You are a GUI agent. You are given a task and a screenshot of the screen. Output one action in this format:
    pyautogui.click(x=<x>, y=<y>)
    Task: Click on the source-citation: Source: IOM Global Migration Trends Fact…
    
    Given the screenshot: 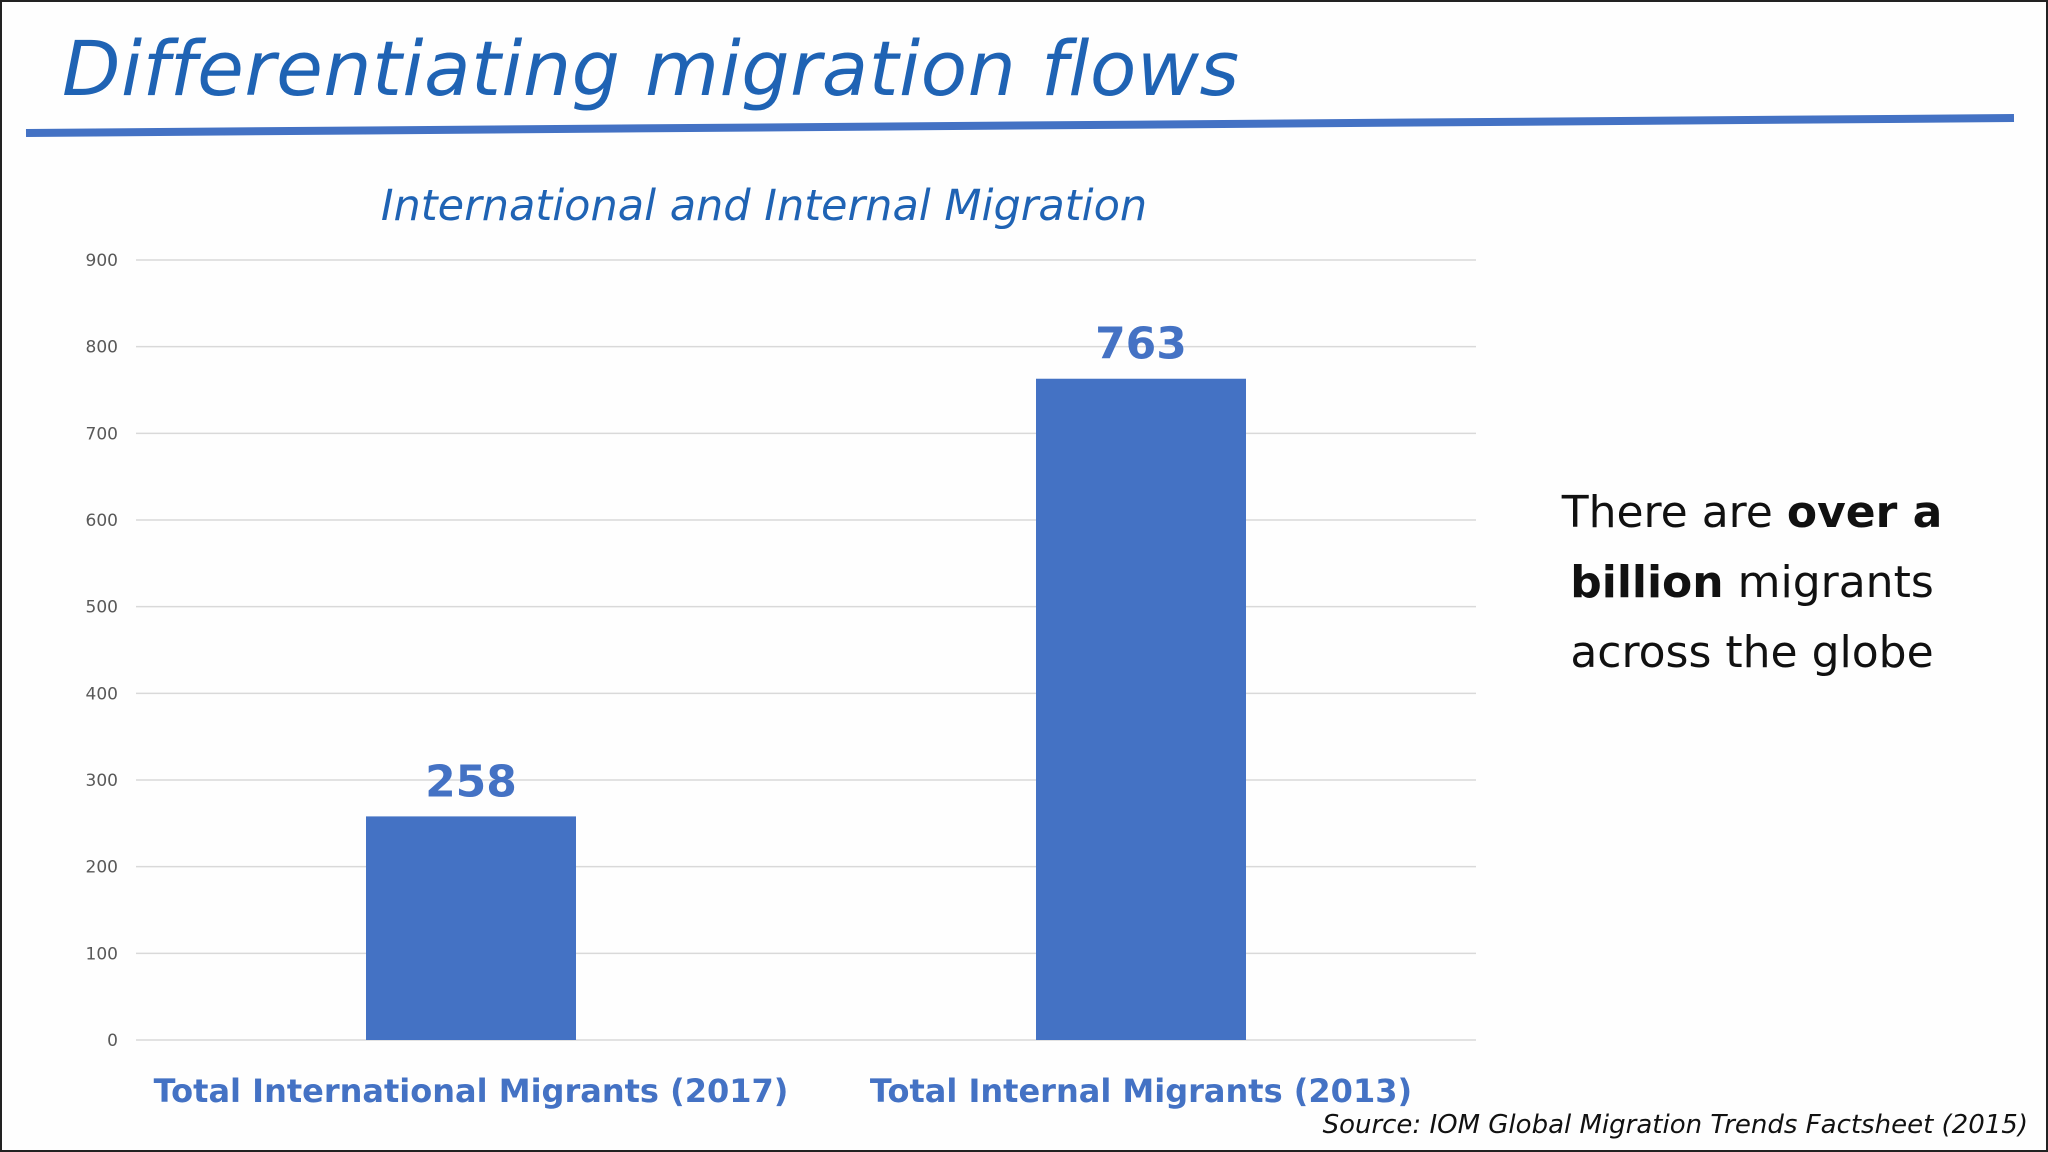 What is the action you would take?
    pyautogui.click(x=1675, y=1125)
    